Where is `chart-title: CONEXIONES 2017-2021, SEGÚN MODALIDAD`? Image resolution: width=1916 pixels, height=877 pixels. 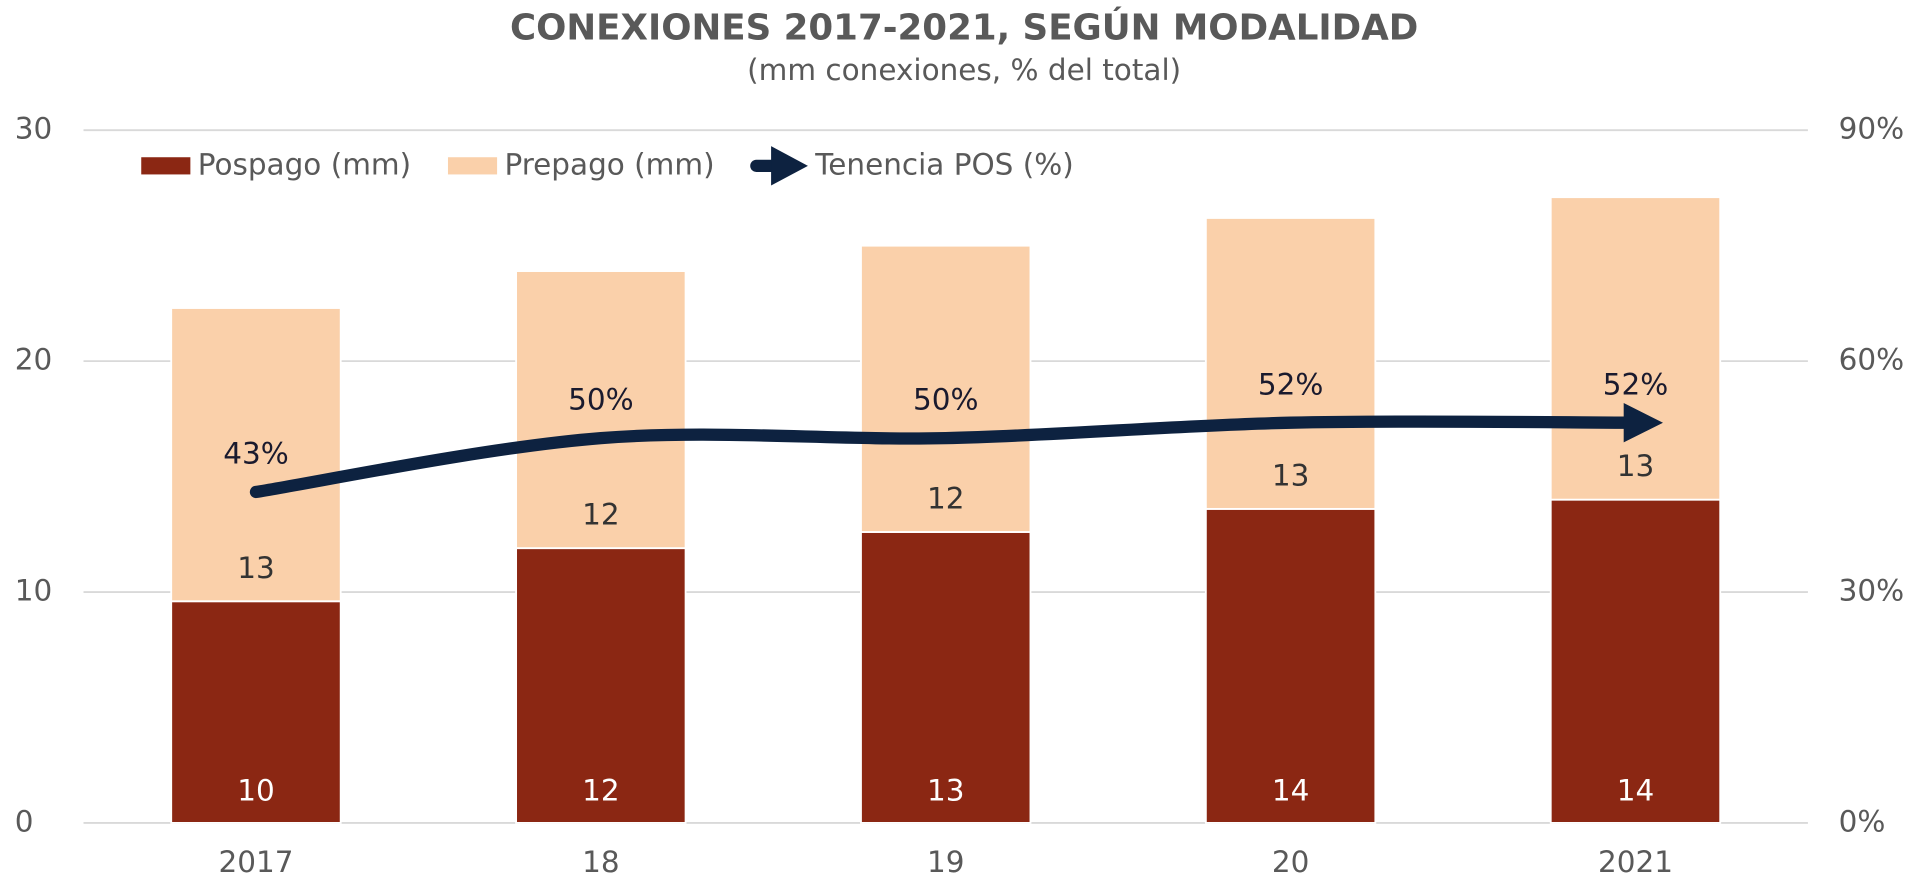
chart-title: CONEXIONES 2017-2021, SEGÚN MODALIDAD is located at coordinates (964, 28).